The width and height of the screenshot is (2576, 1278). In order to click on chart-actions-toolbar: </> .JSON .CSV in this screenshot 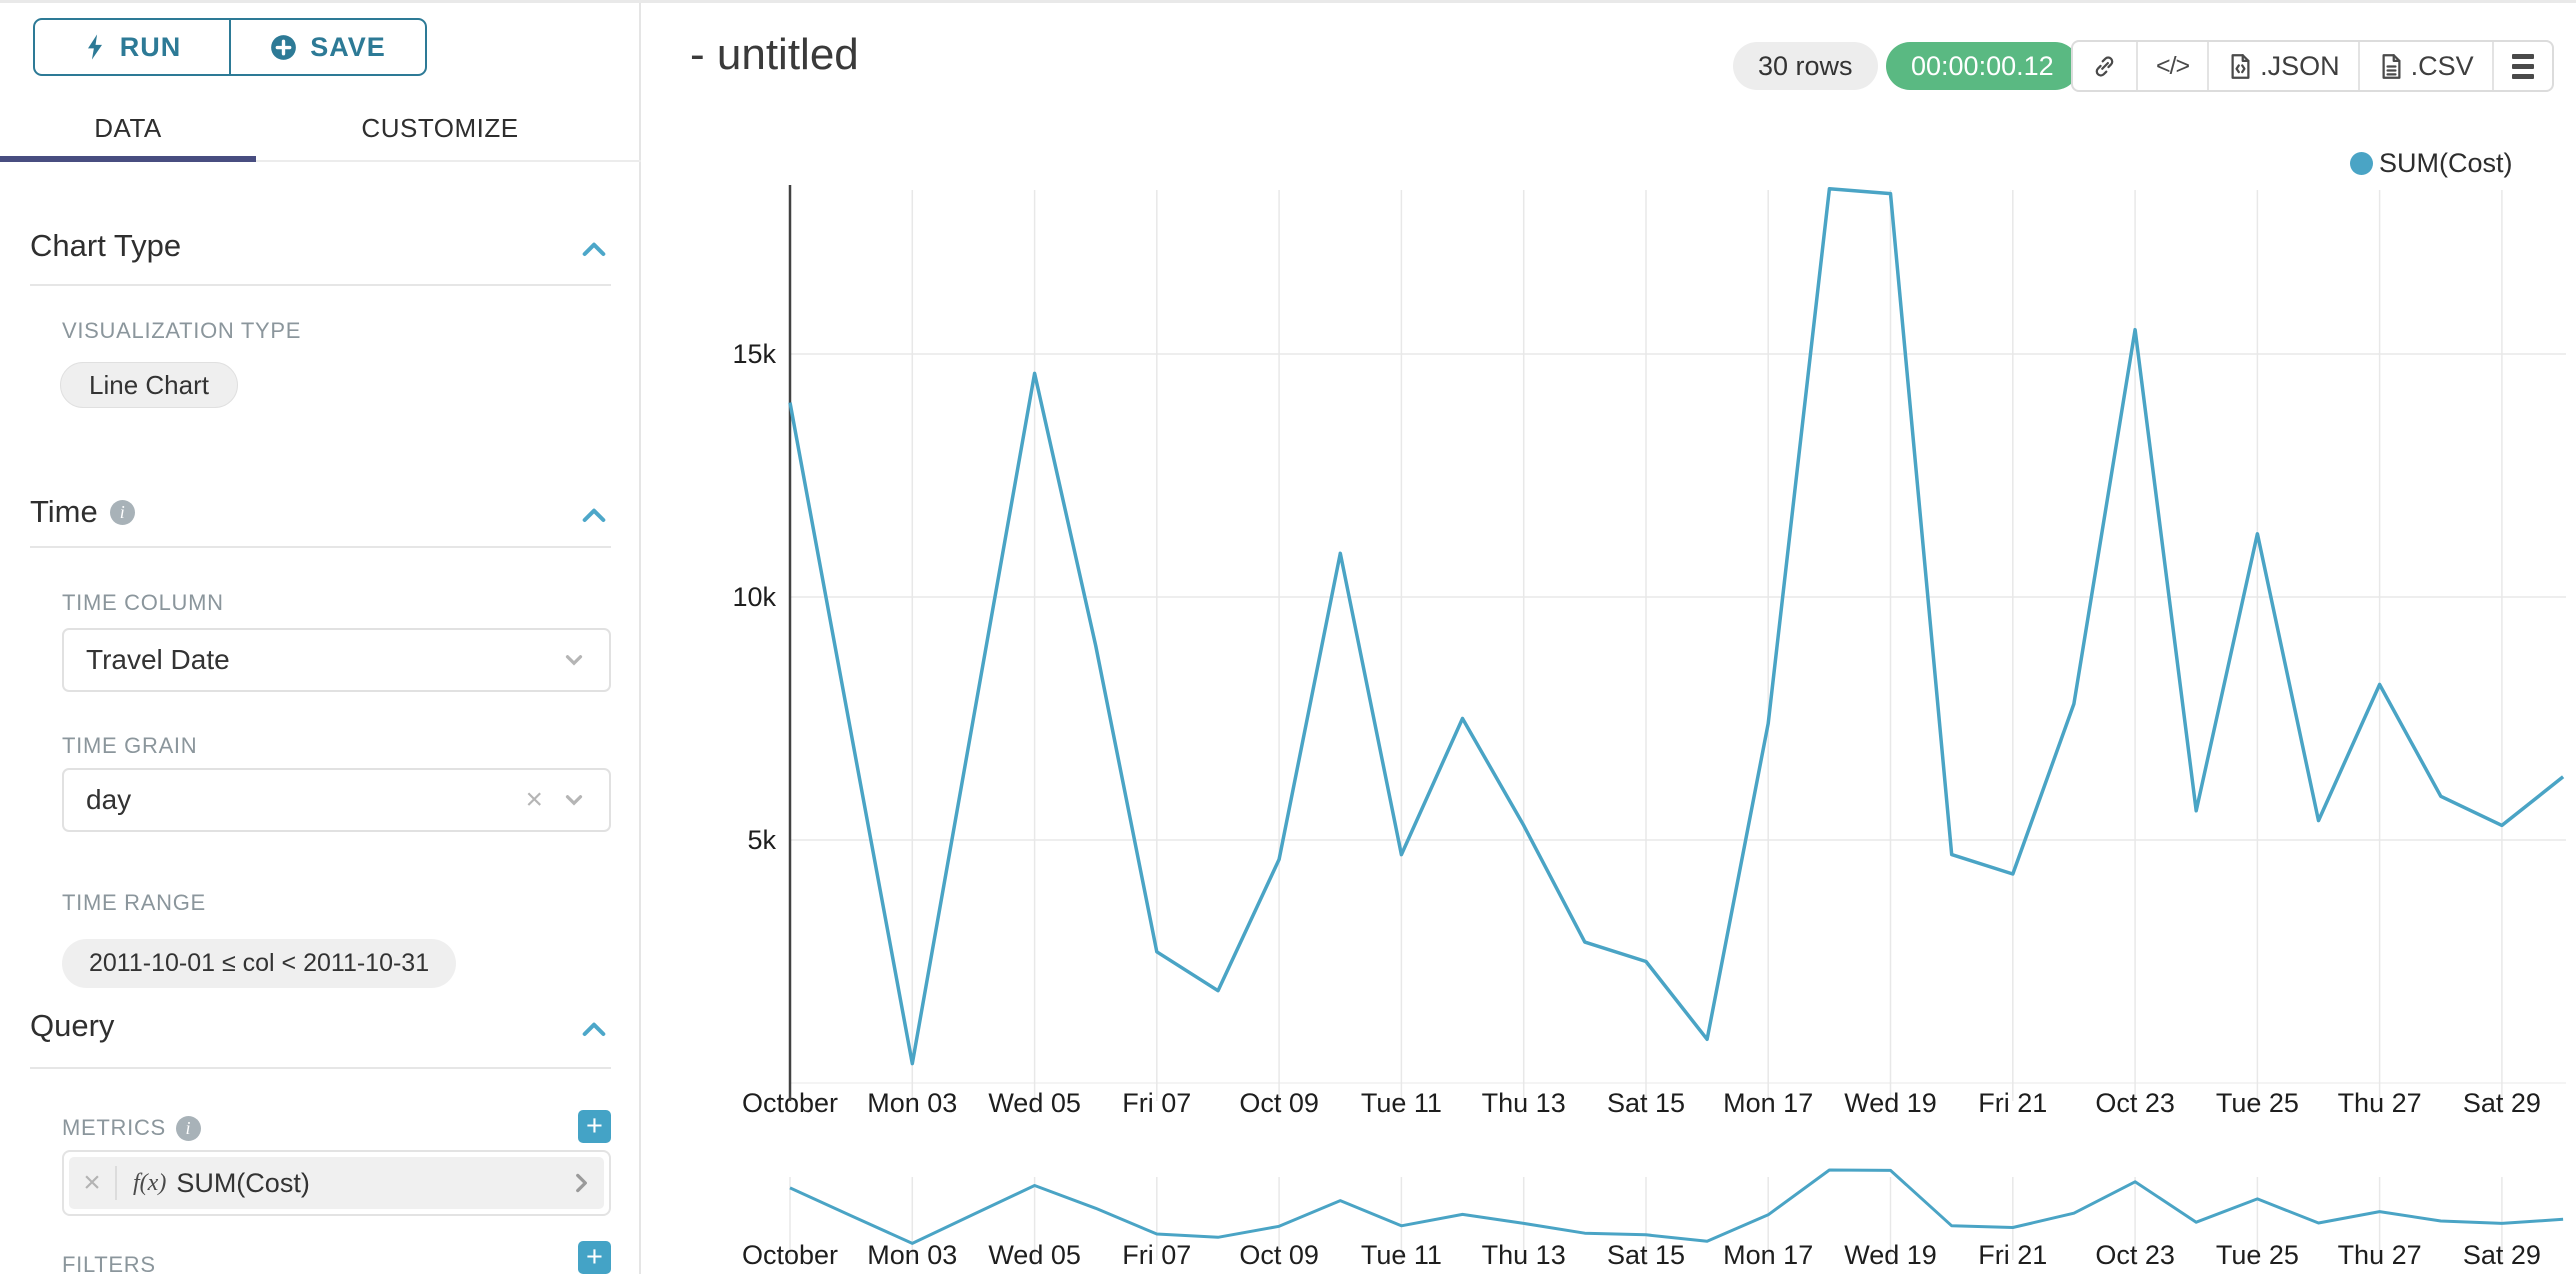, I will do `click(2312, 66)`.